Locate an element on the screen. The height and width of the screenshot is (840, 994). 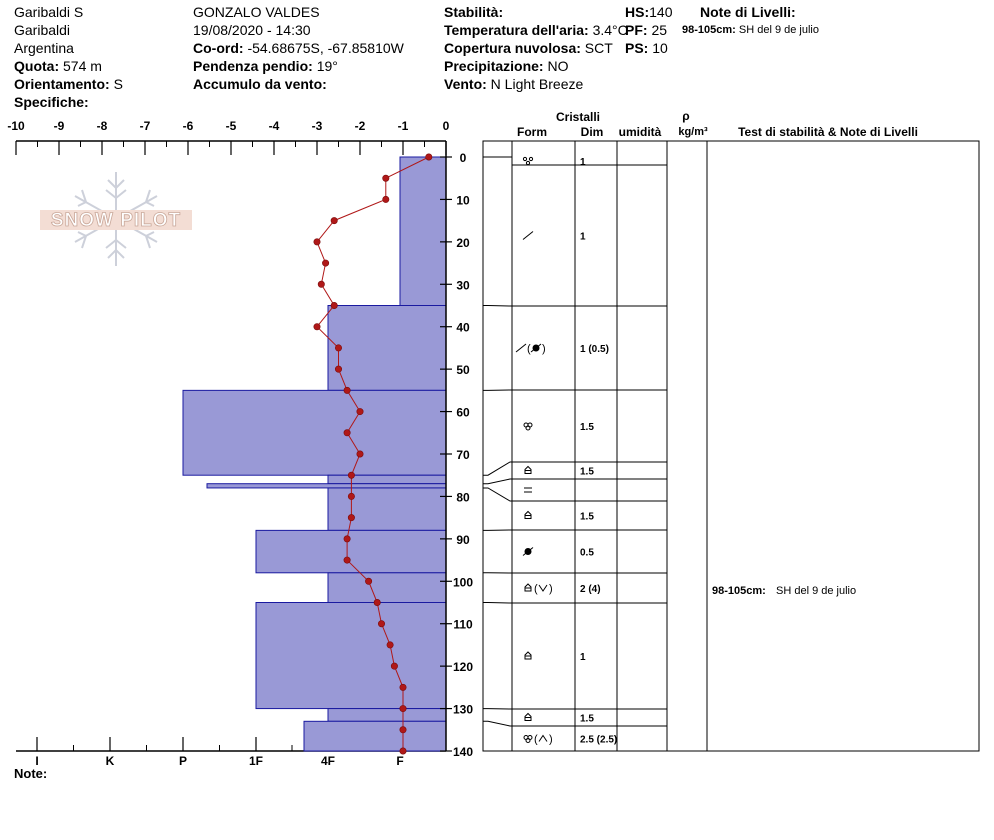
hardness-tick-label: F is located at coordinates (399, 761).